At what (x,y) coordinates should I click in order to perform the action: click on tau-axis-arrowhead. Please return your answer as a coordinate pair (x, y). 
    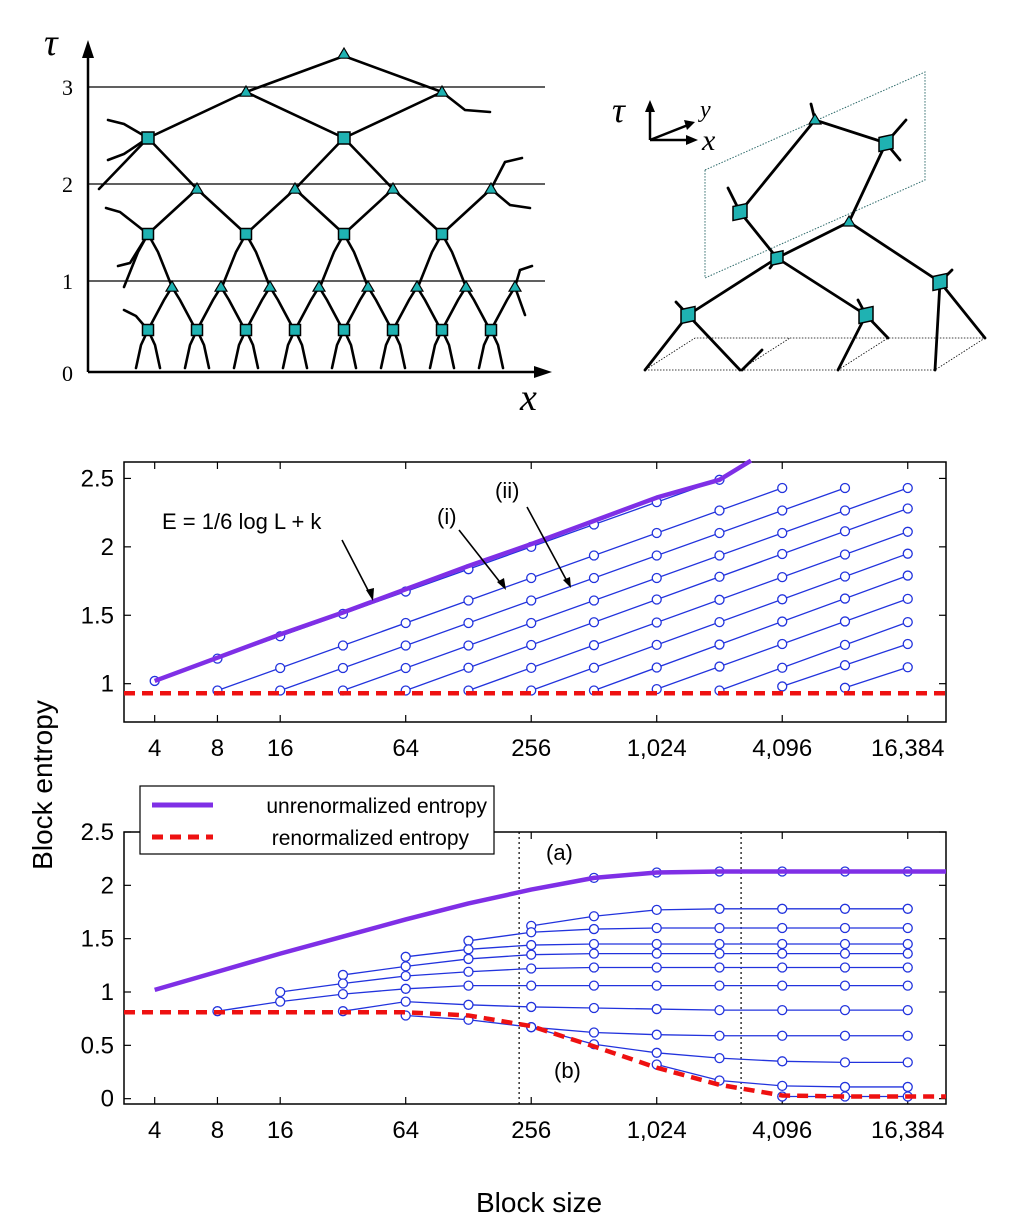
    Looking at the image, I should click on (88, 49).